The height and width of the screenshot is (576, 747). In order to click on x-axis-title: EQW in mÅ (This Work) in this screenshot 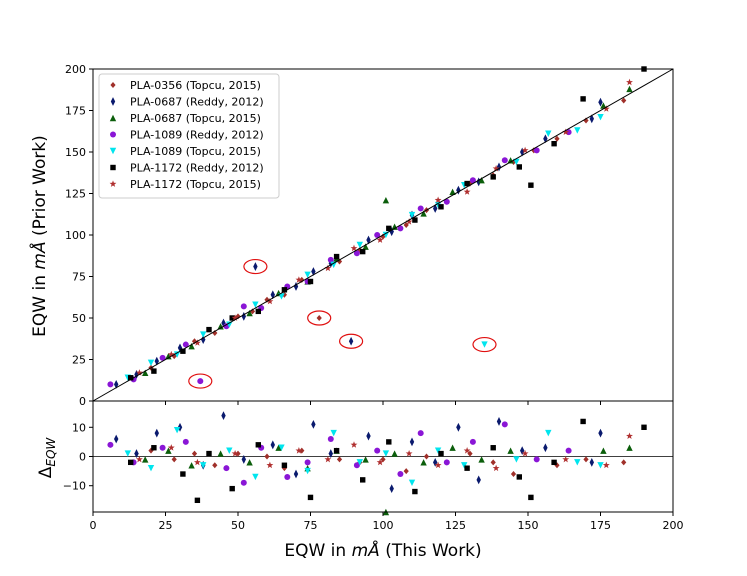, I will do `click(382, 550)`.